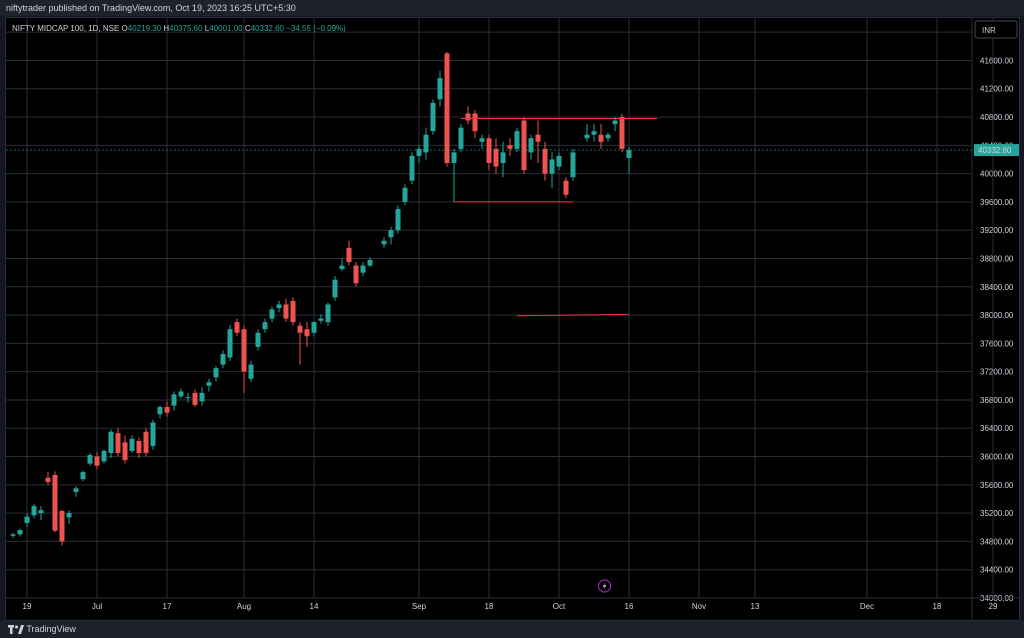 The image size is (1024, 638). I want to click on x-tick-label: Nov, so click(699, 606).